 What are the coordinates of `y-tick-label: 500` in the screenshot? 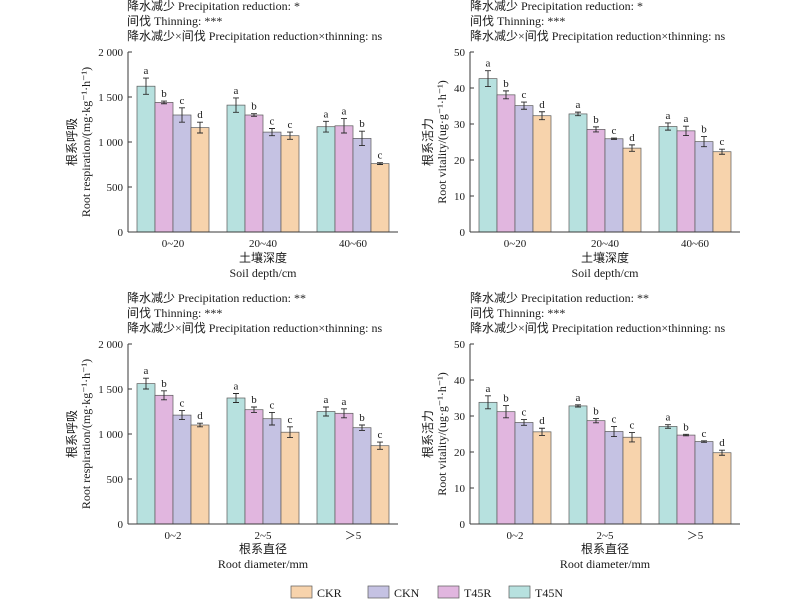 It's located at (115, 188).